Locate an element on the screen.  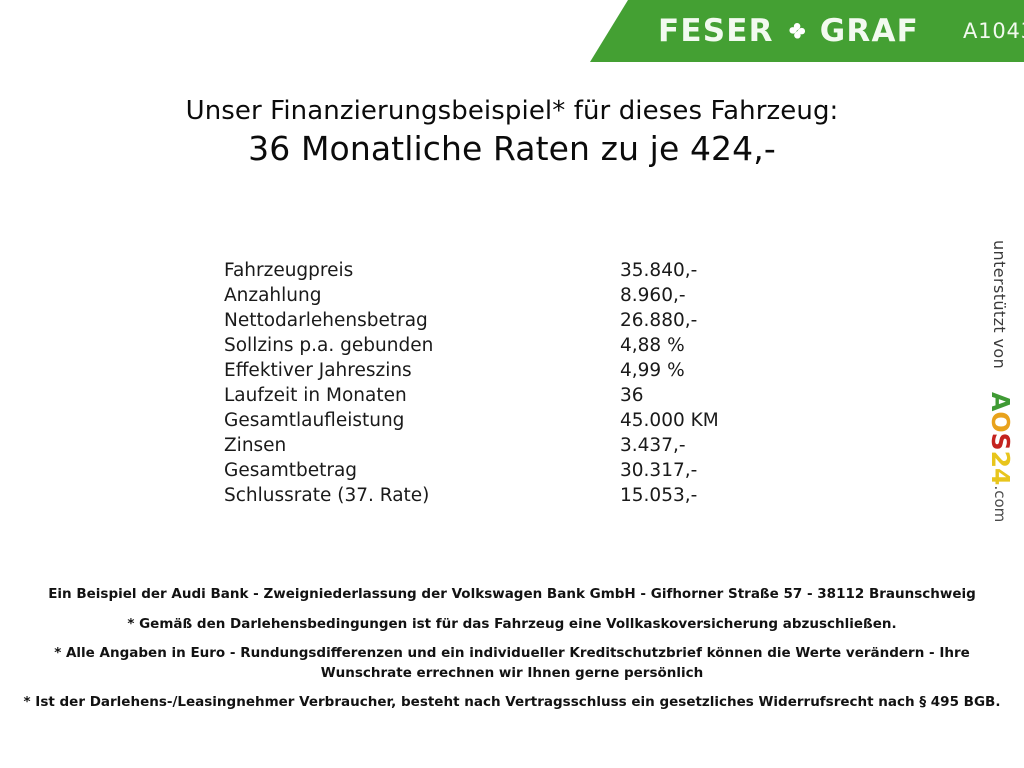
row-value: 3.437,- is located at coordinates (653, 445).